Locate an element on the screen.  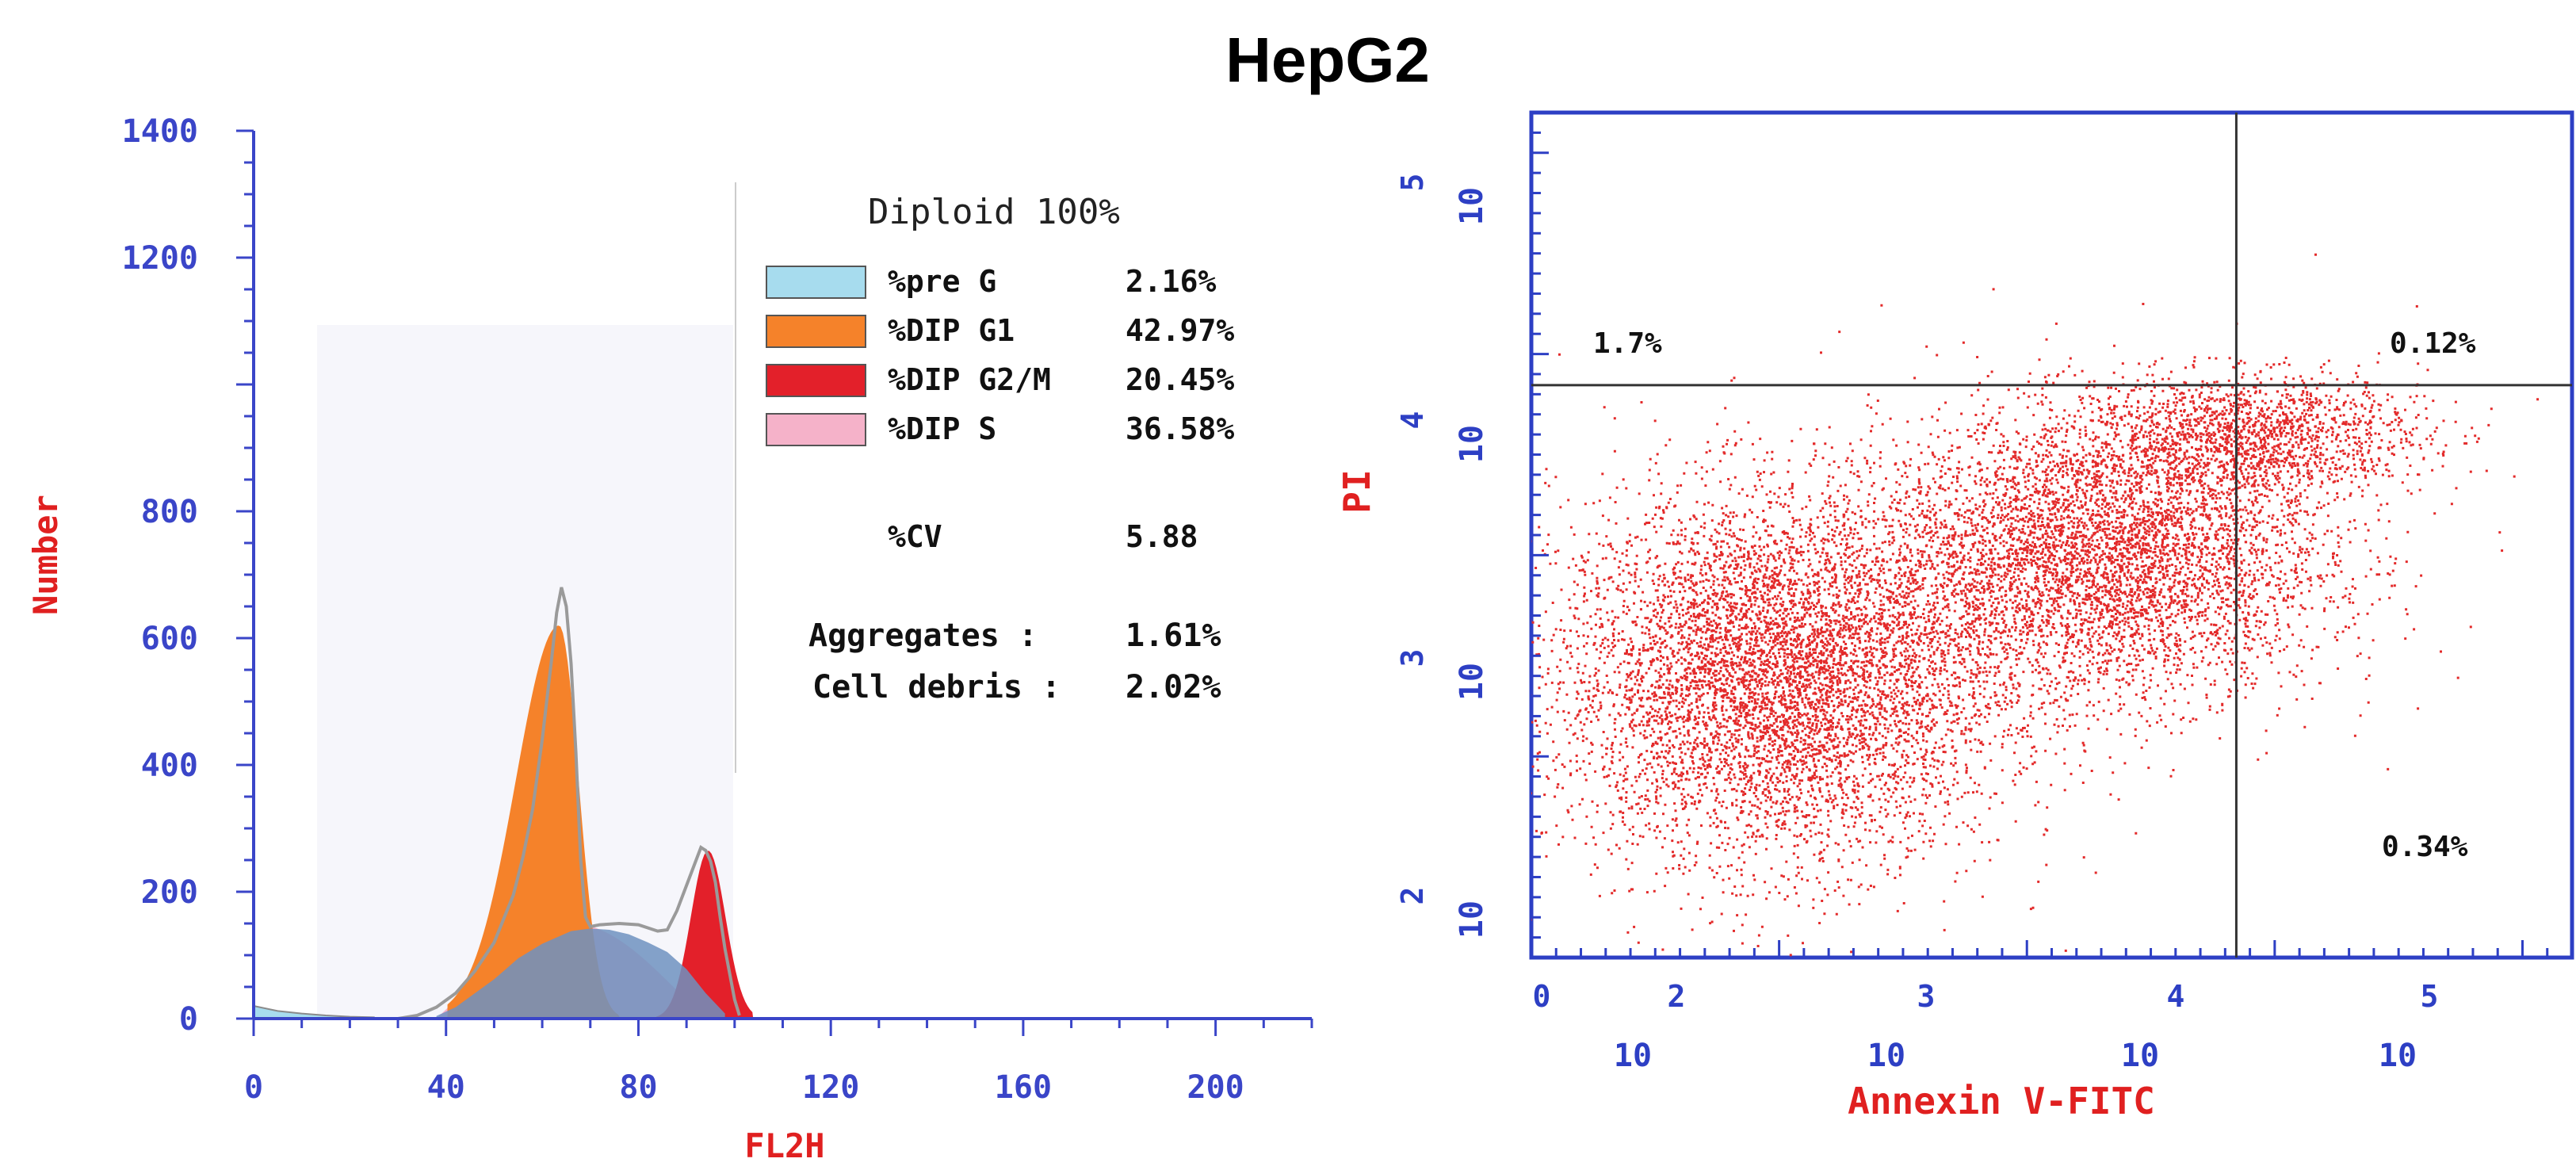
y-tick-label-800: 800 is located at coordinates (169, 512).